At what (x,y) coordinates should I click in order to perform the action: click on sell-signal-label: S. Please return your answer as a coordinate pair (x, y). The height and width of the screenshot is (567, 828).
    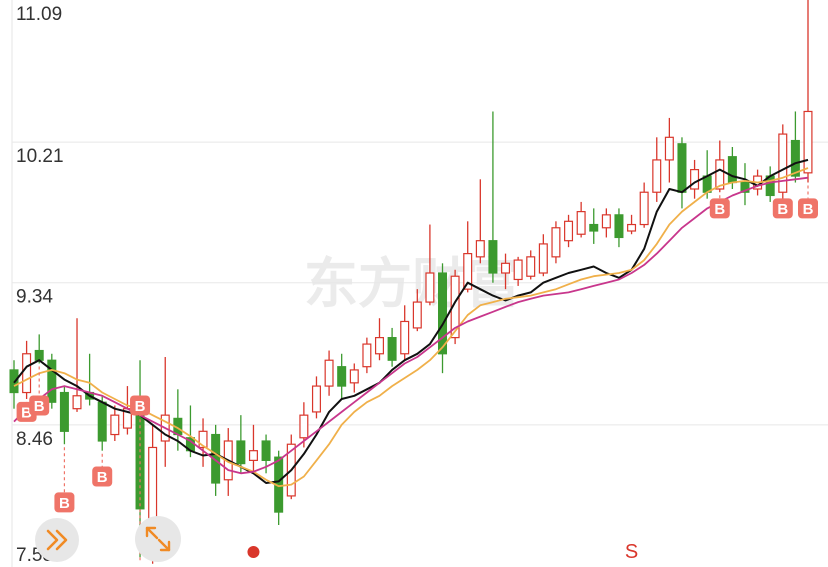
    Looking at the image, I should click on (631, 552).